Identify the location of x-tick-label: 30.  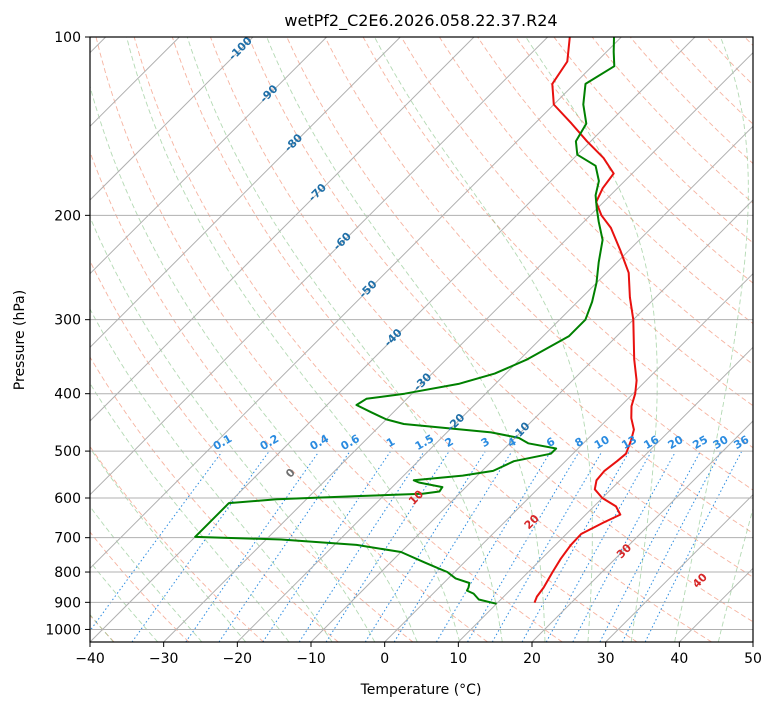
(606, 659).